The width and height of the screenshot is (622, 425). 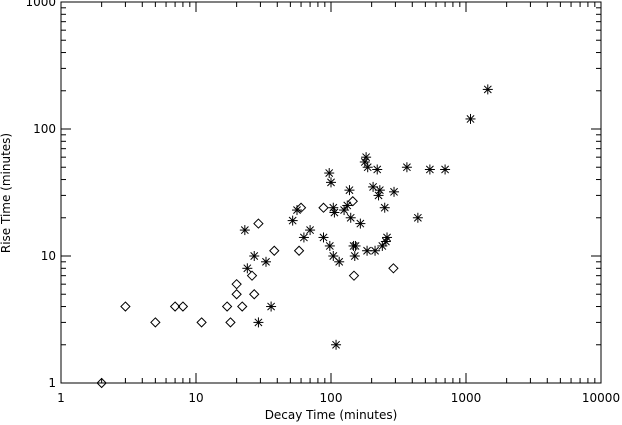 What do you see at coordinates (61, 398) in the screenshot?
I see `x-tick-label: 1` at bounding box center [61, 398].